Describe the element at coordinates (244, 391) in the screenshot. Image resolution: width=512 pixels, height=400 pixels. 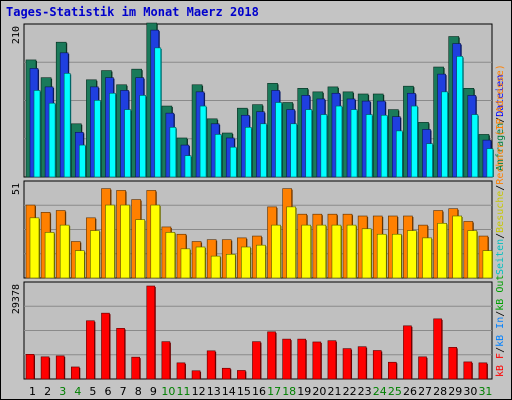
I see `x-tick-day-15: 15` at that location.